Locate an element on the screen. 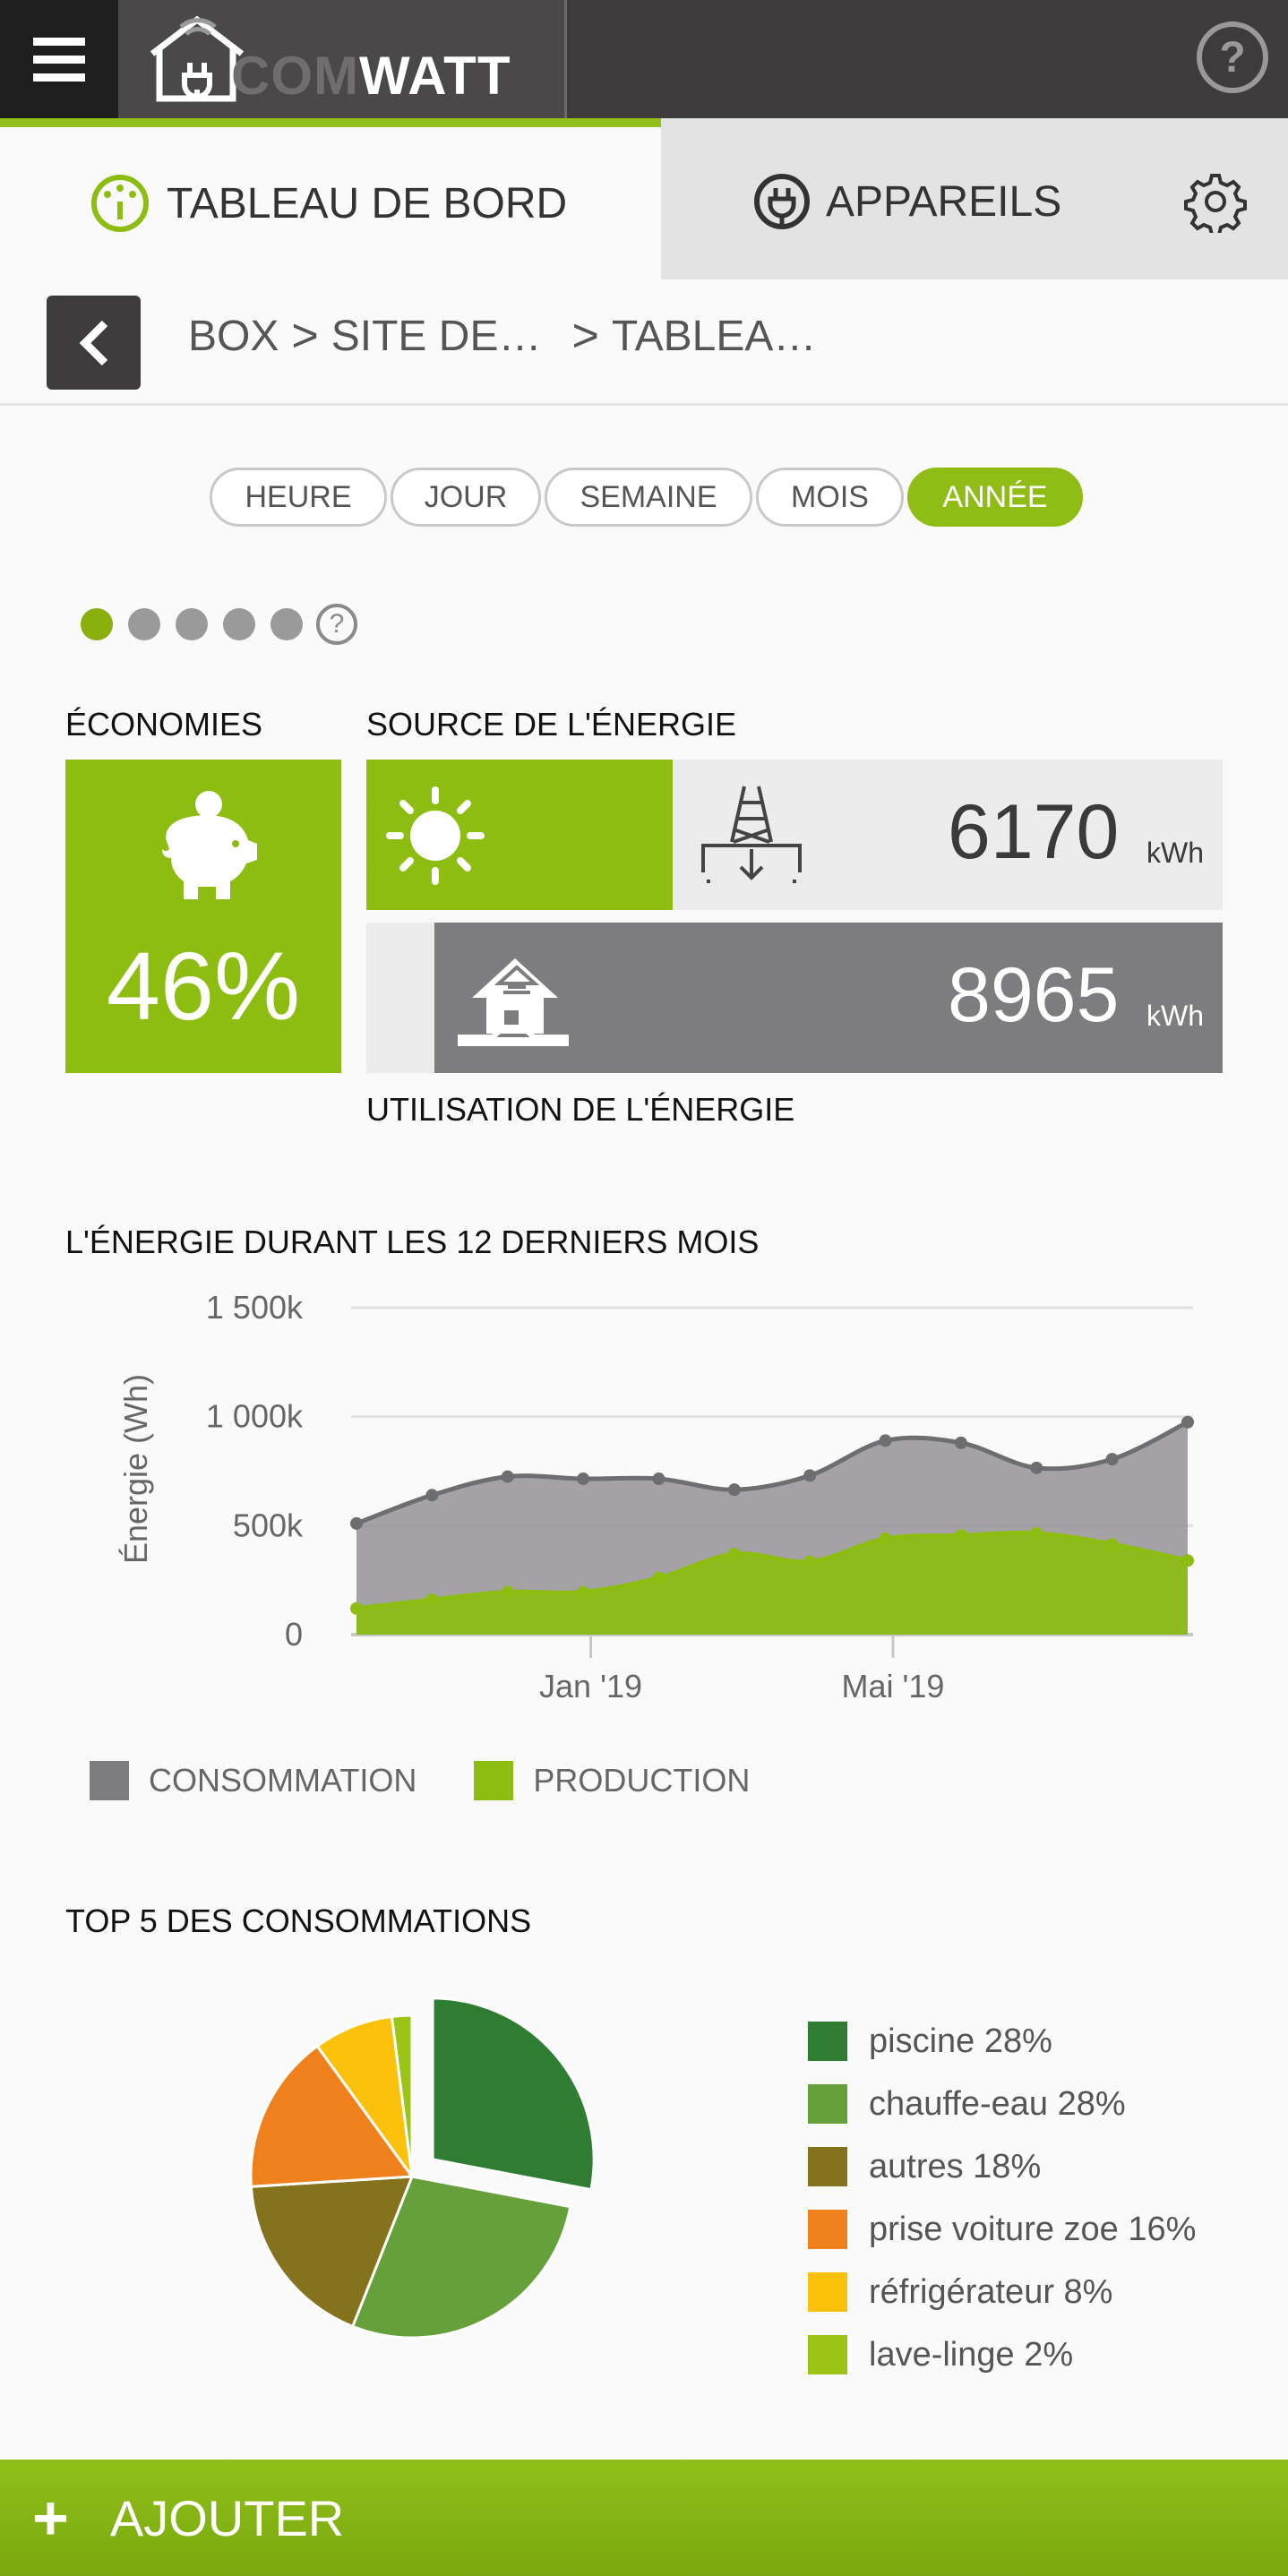 The height and width of the screenshot is (2576, 1288). consumption-line is located at coordinates (772, 1473).